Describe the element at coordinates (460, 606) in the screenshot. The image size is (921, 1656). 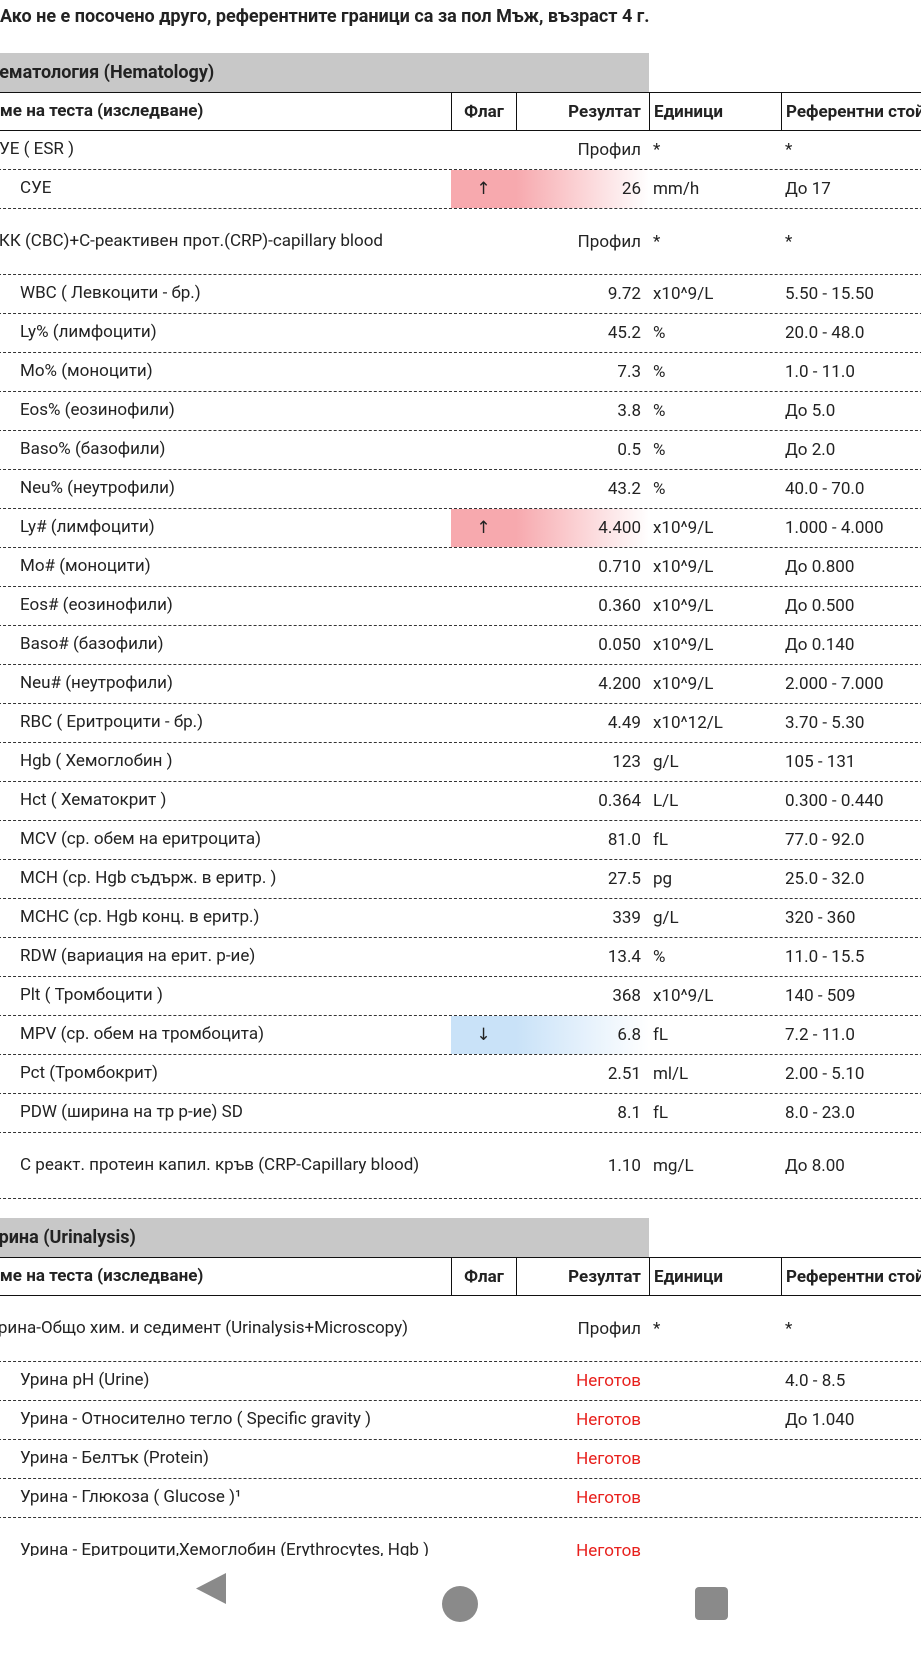
I see `result-row: Eos# (еозинофили) 0.360 x10^9/L До 0.500` at that location.